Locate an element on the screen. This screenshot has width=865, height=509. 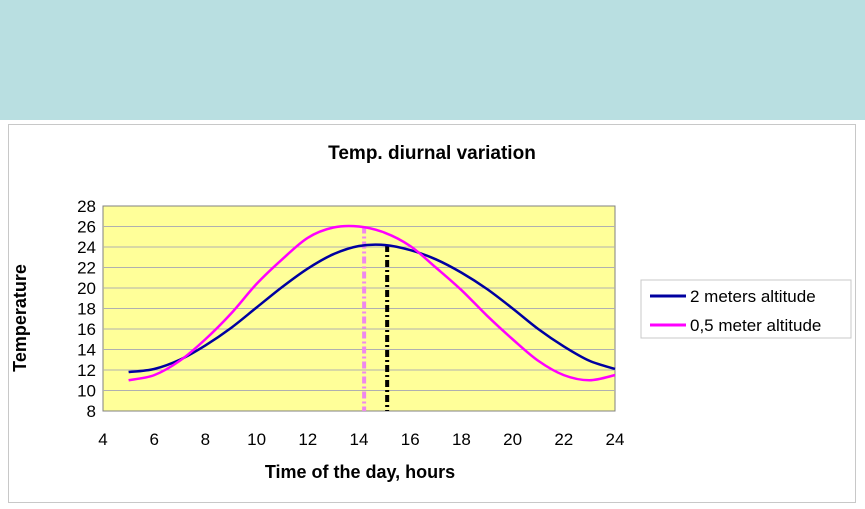
legend: 2 meters altitude 0,5 meter altitude is located at coordinates (746, 309).